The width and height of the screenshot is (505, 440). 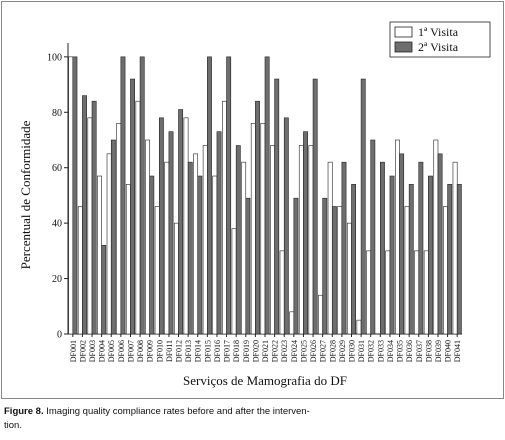 What do you see at coordinates (57, 168) in the screenshot?
I see `y-tick-label: 60` at bounding box center [57, 168].